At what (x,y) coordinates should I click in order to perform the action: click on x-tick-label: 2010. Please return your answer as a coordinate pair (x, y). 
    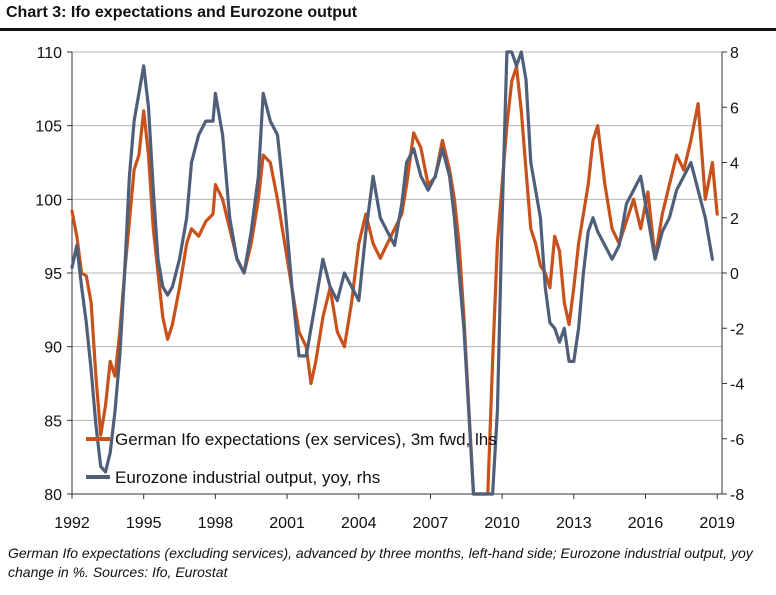
    Looking at the image, I should click on (502, 523).